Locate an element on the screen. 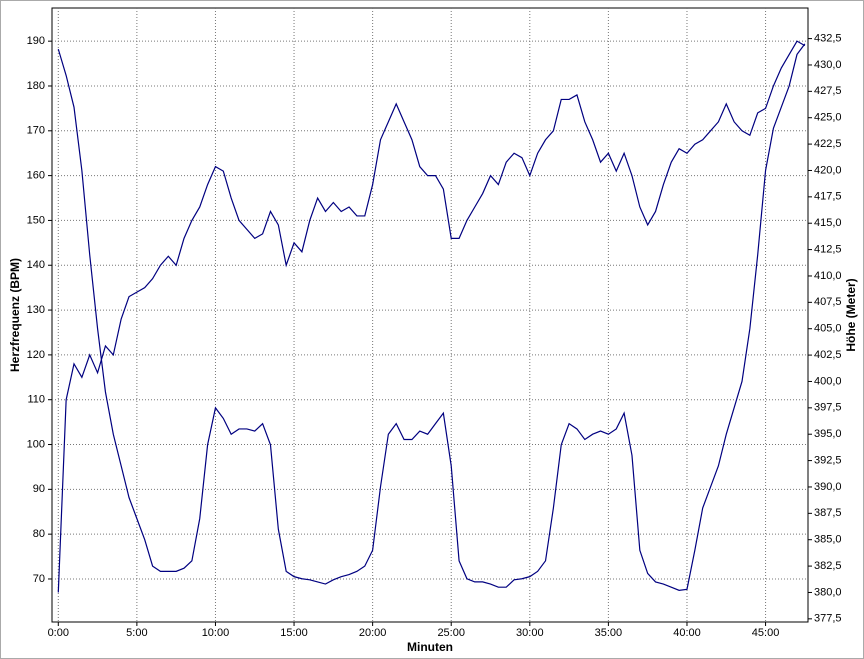 The width and height of the screenshot is (864, 659). y-tick-label: 150 is located at coordinates (36, 220).